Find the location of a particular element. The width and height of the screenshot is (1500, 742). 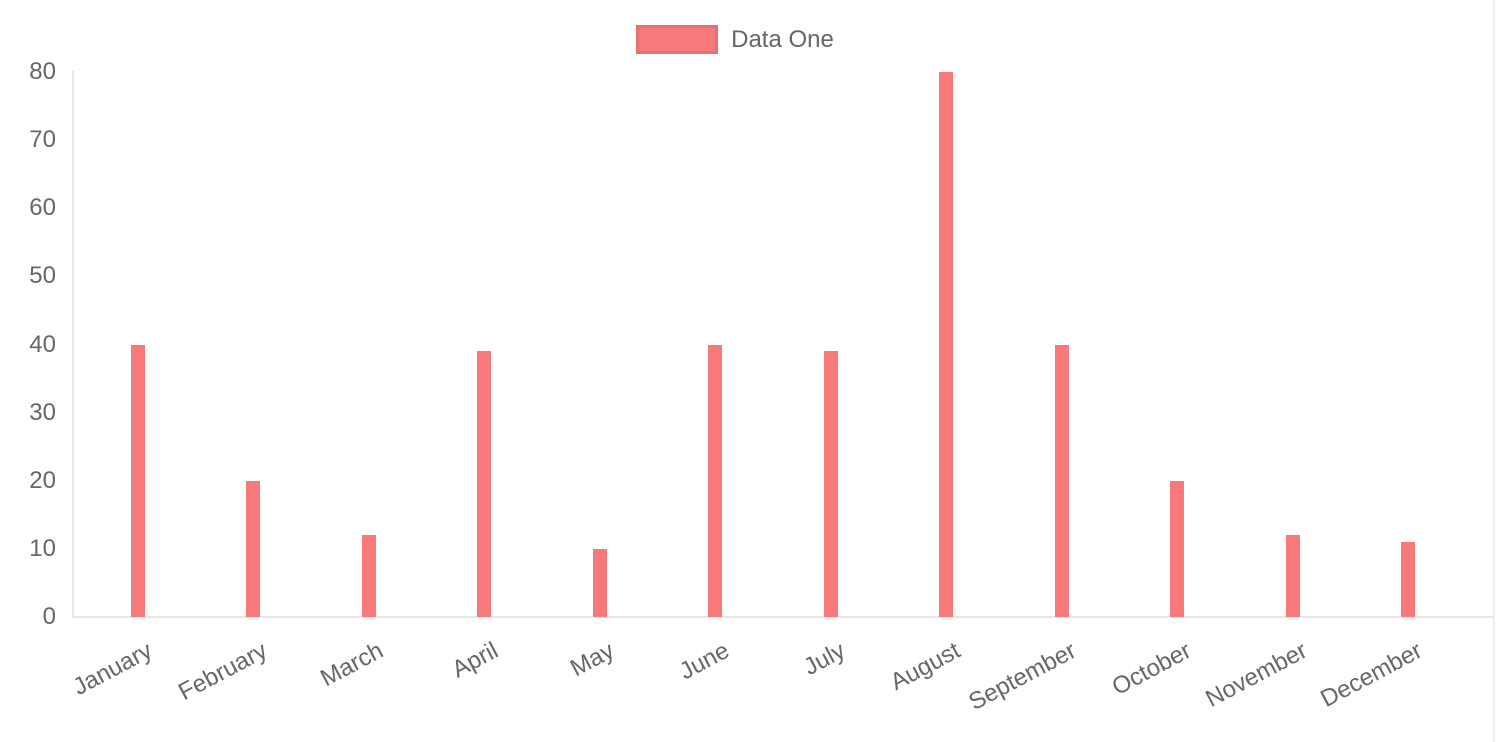

y-tick-label-60: 60 is located at coordinates (42, 208).